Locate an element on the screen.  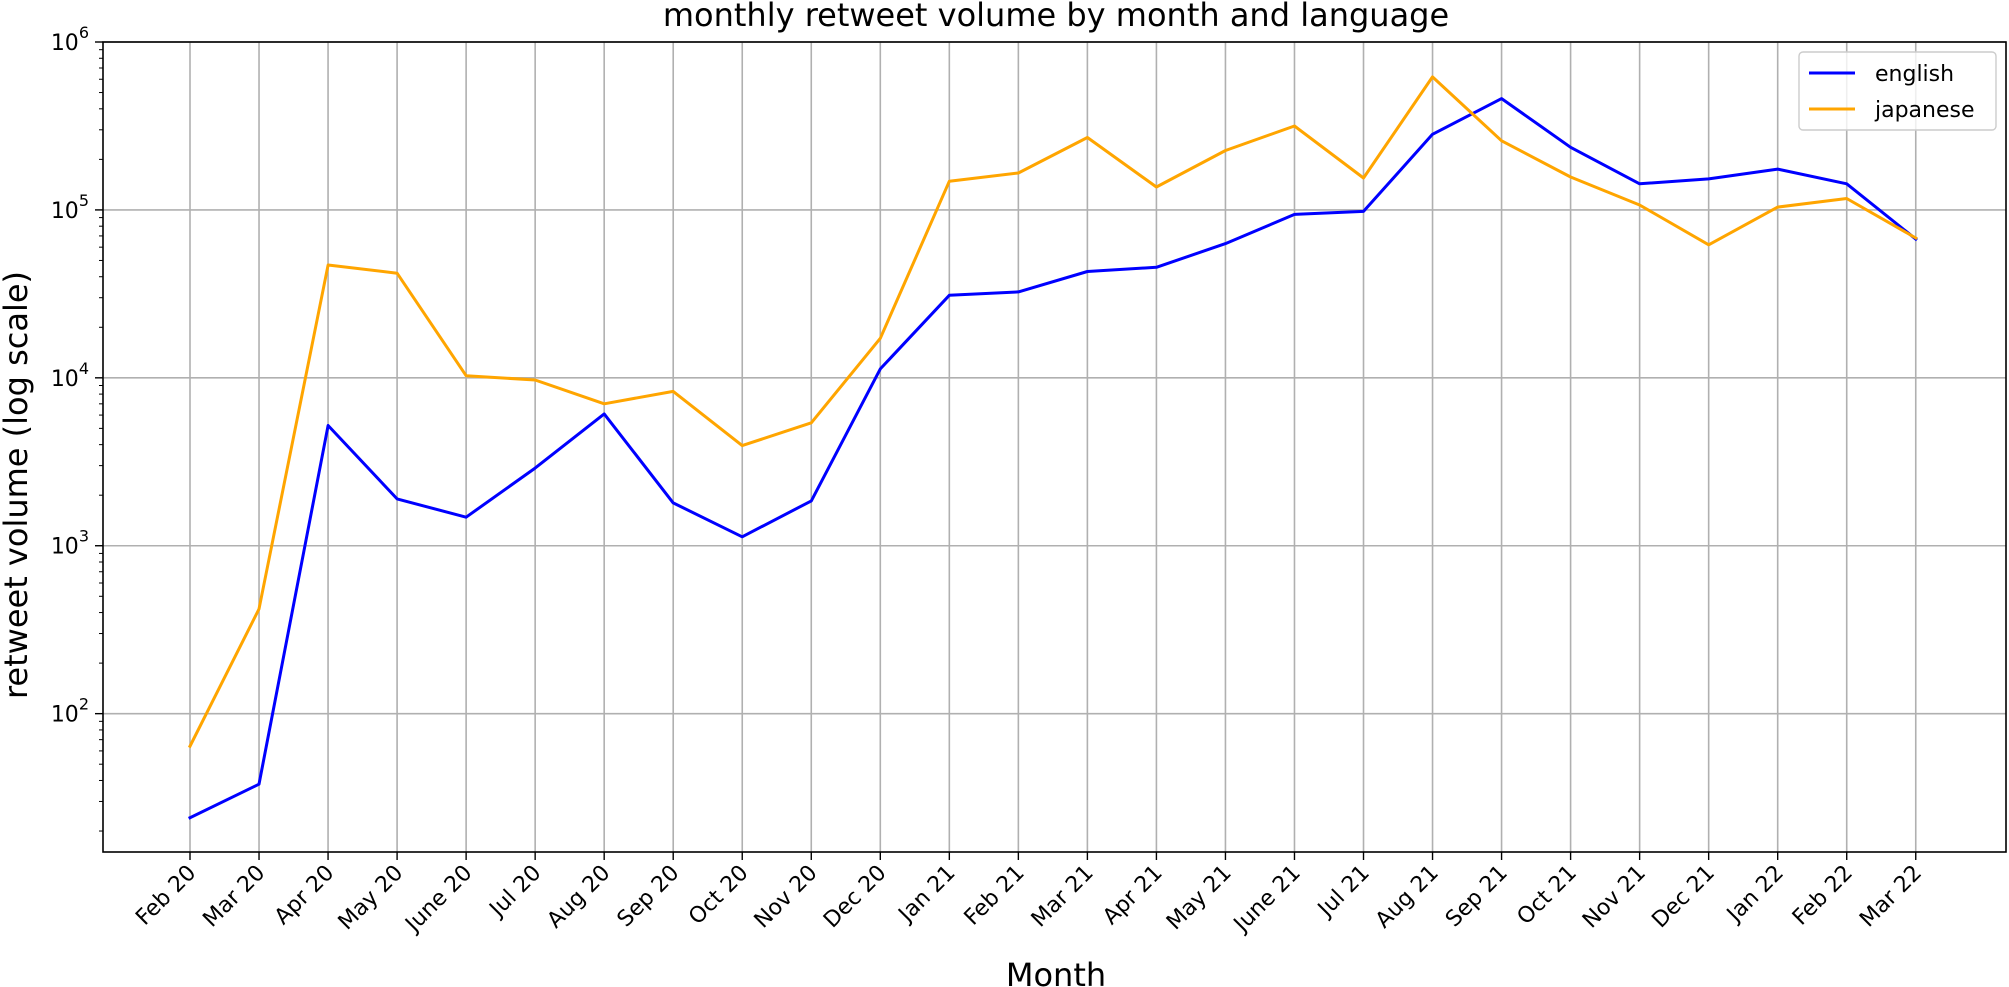
x-tick-label: Aug 21 is located at coordinates (1407, 897).